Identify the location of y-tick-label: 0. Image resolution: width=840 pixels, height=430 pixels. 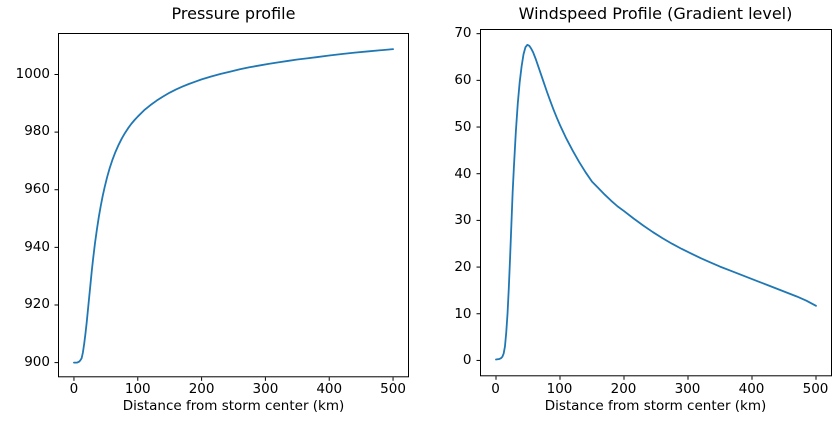
(467, 360).